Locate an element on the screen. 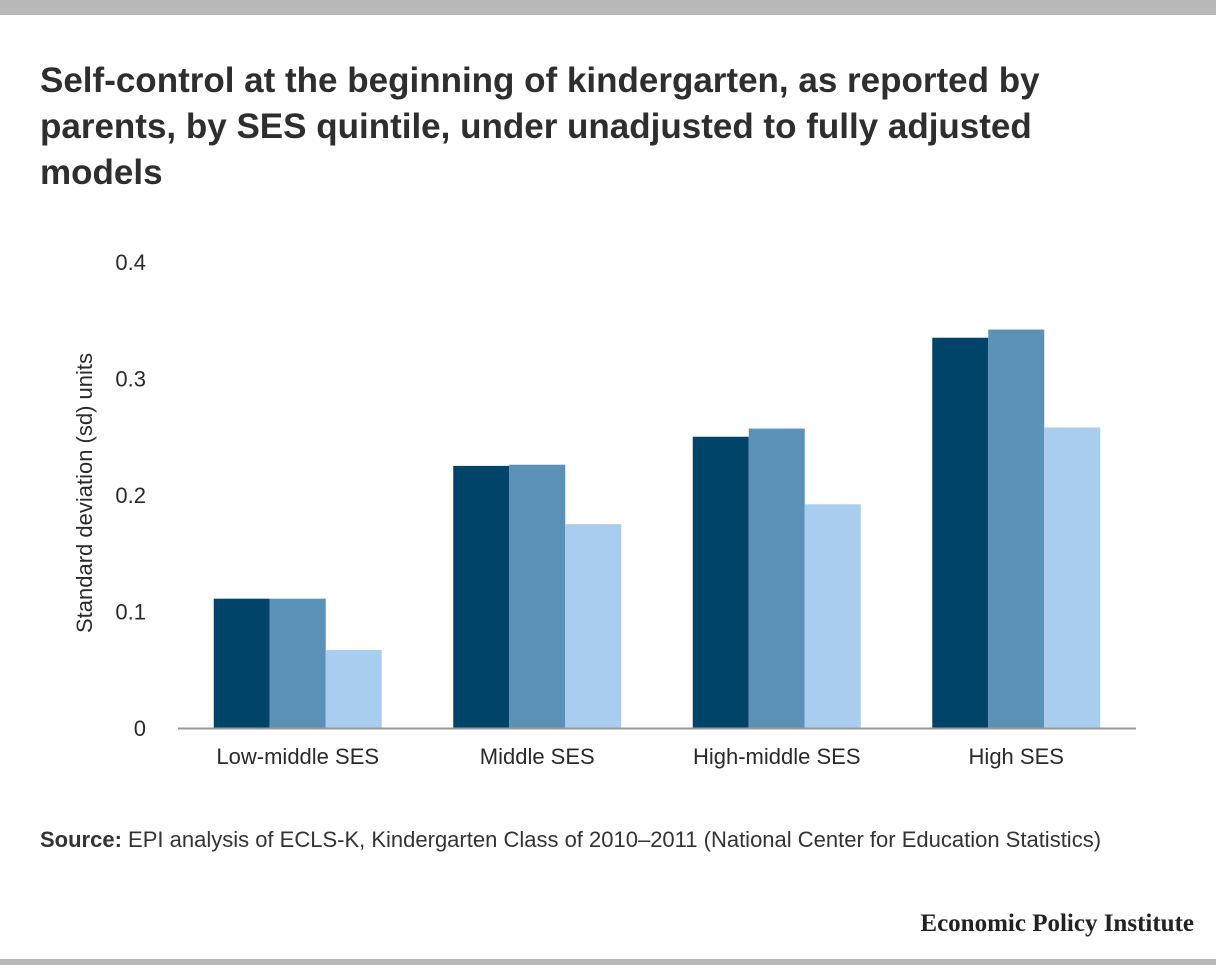  y-tick-label: 0 is located at coordinates (140, 728).